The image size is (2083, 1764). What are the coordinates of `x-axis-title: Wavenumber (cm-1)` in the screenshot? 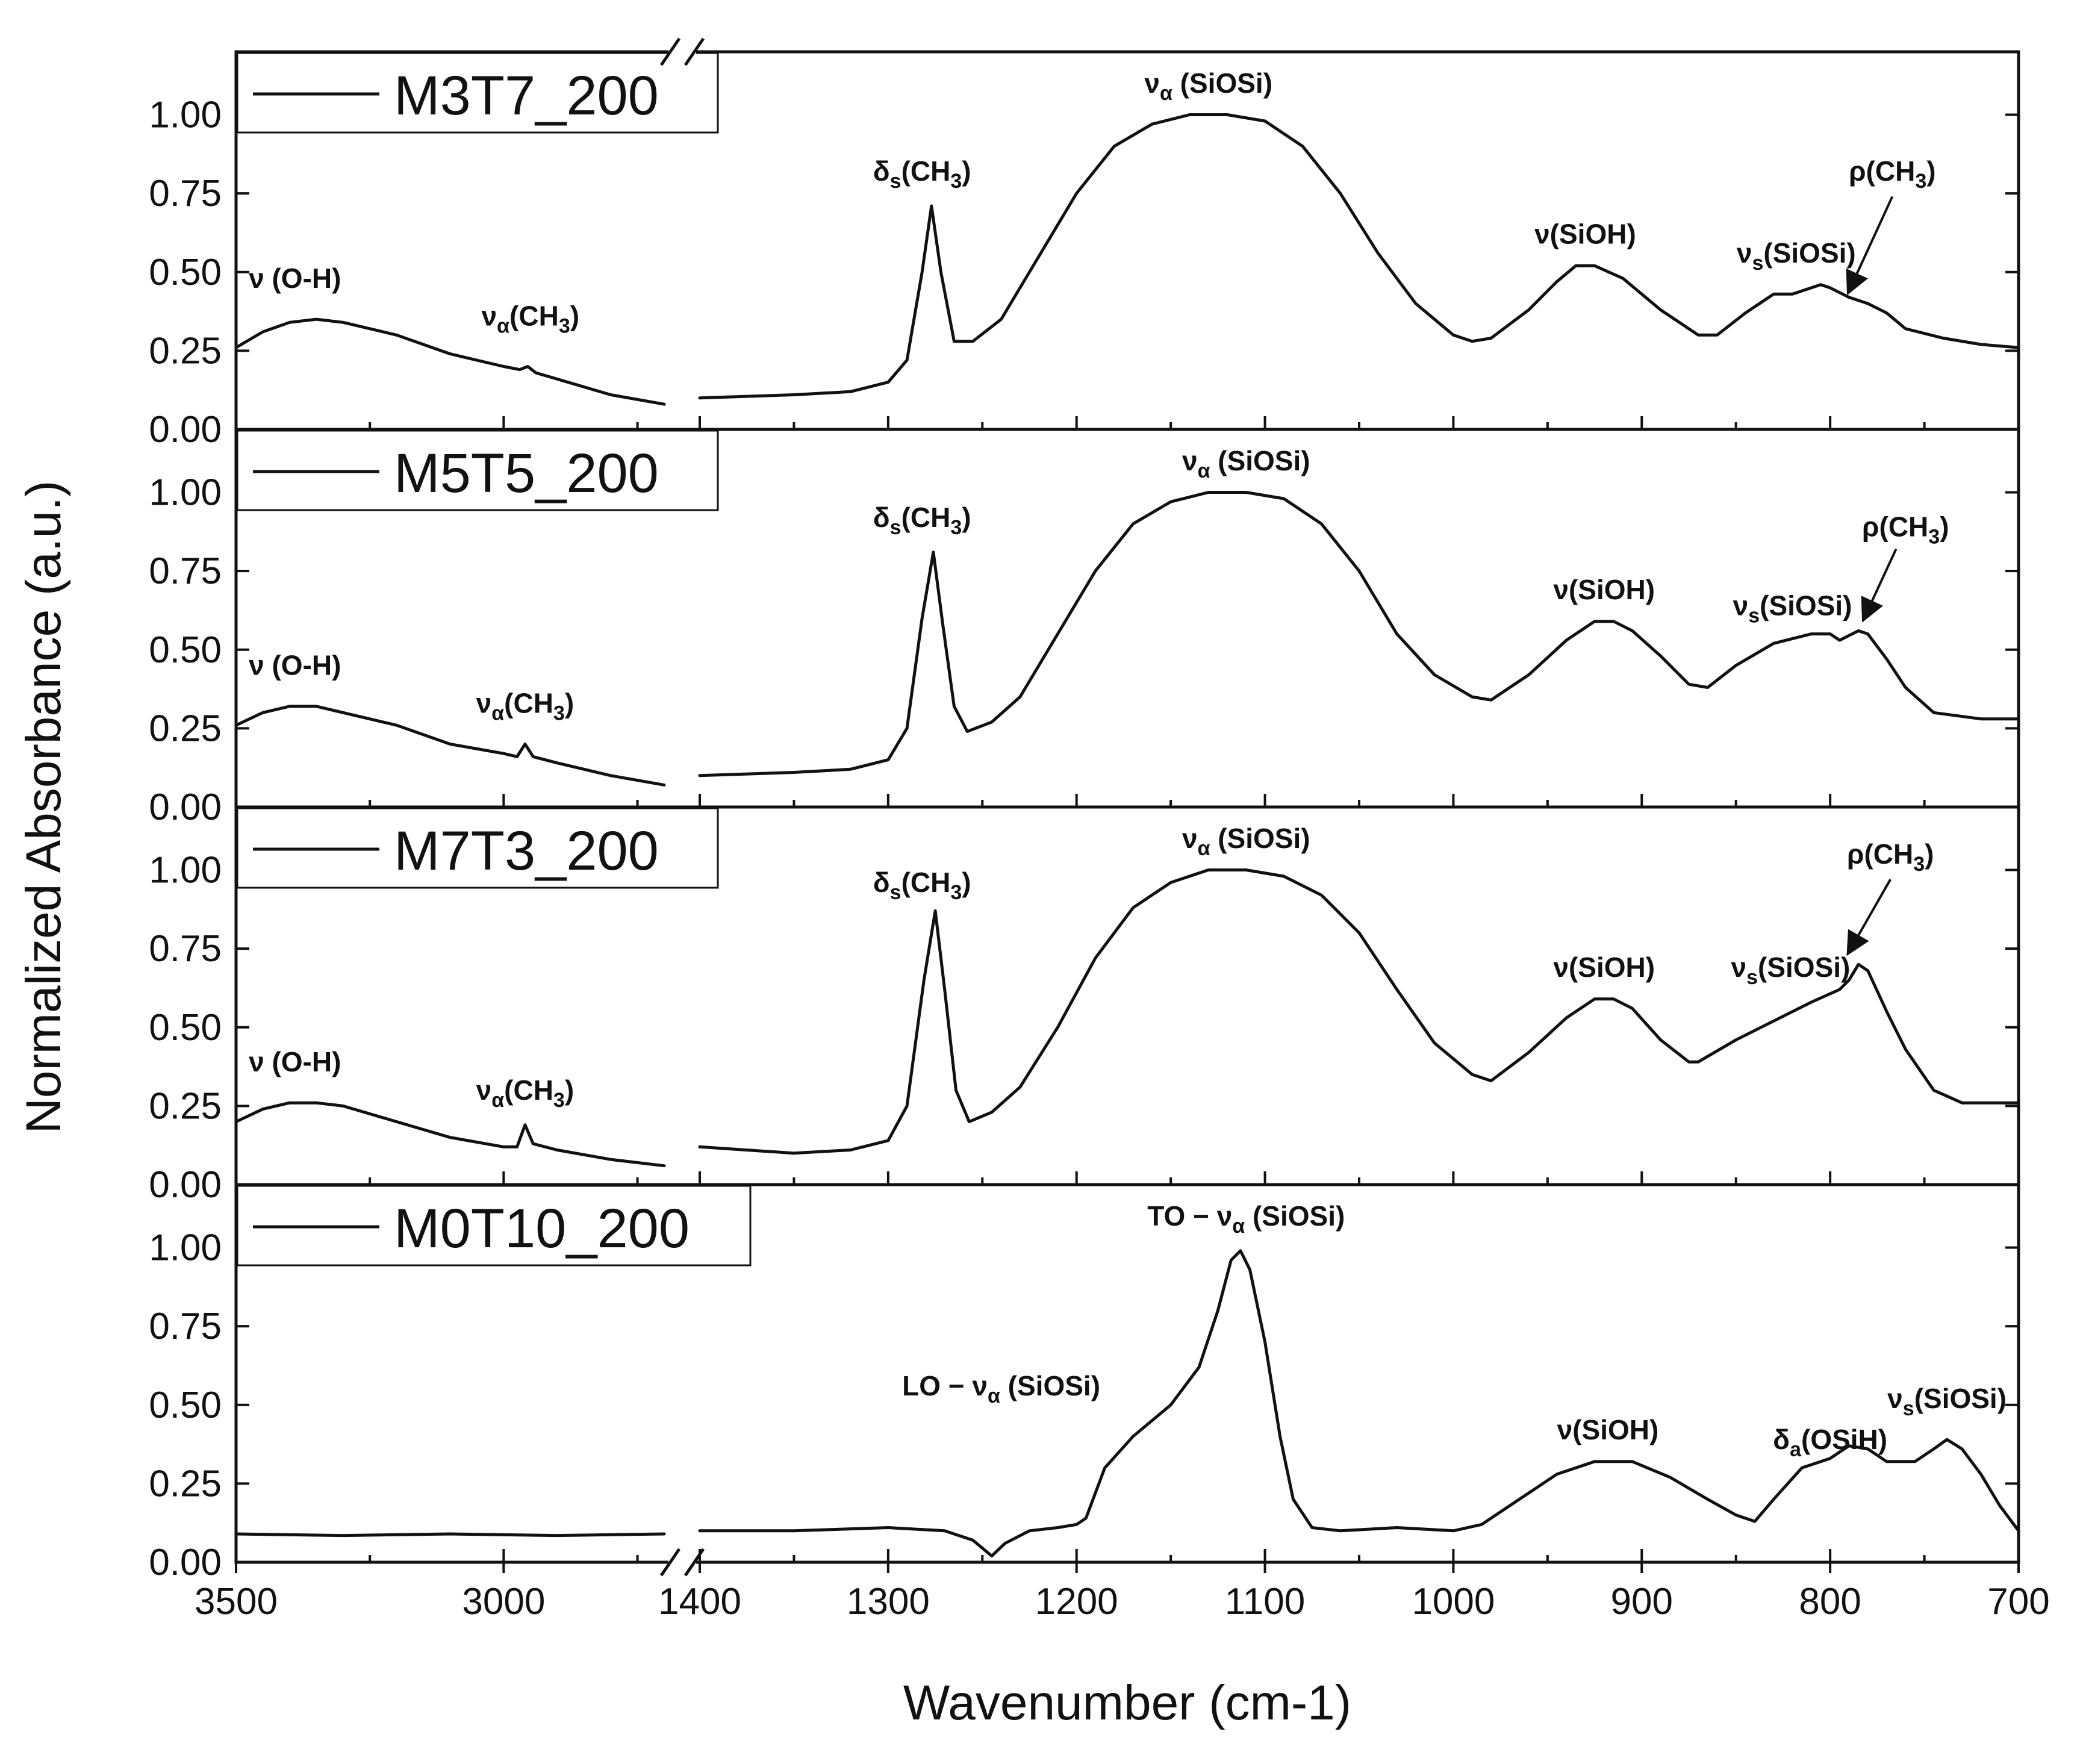 It's located at (1127, 1702).